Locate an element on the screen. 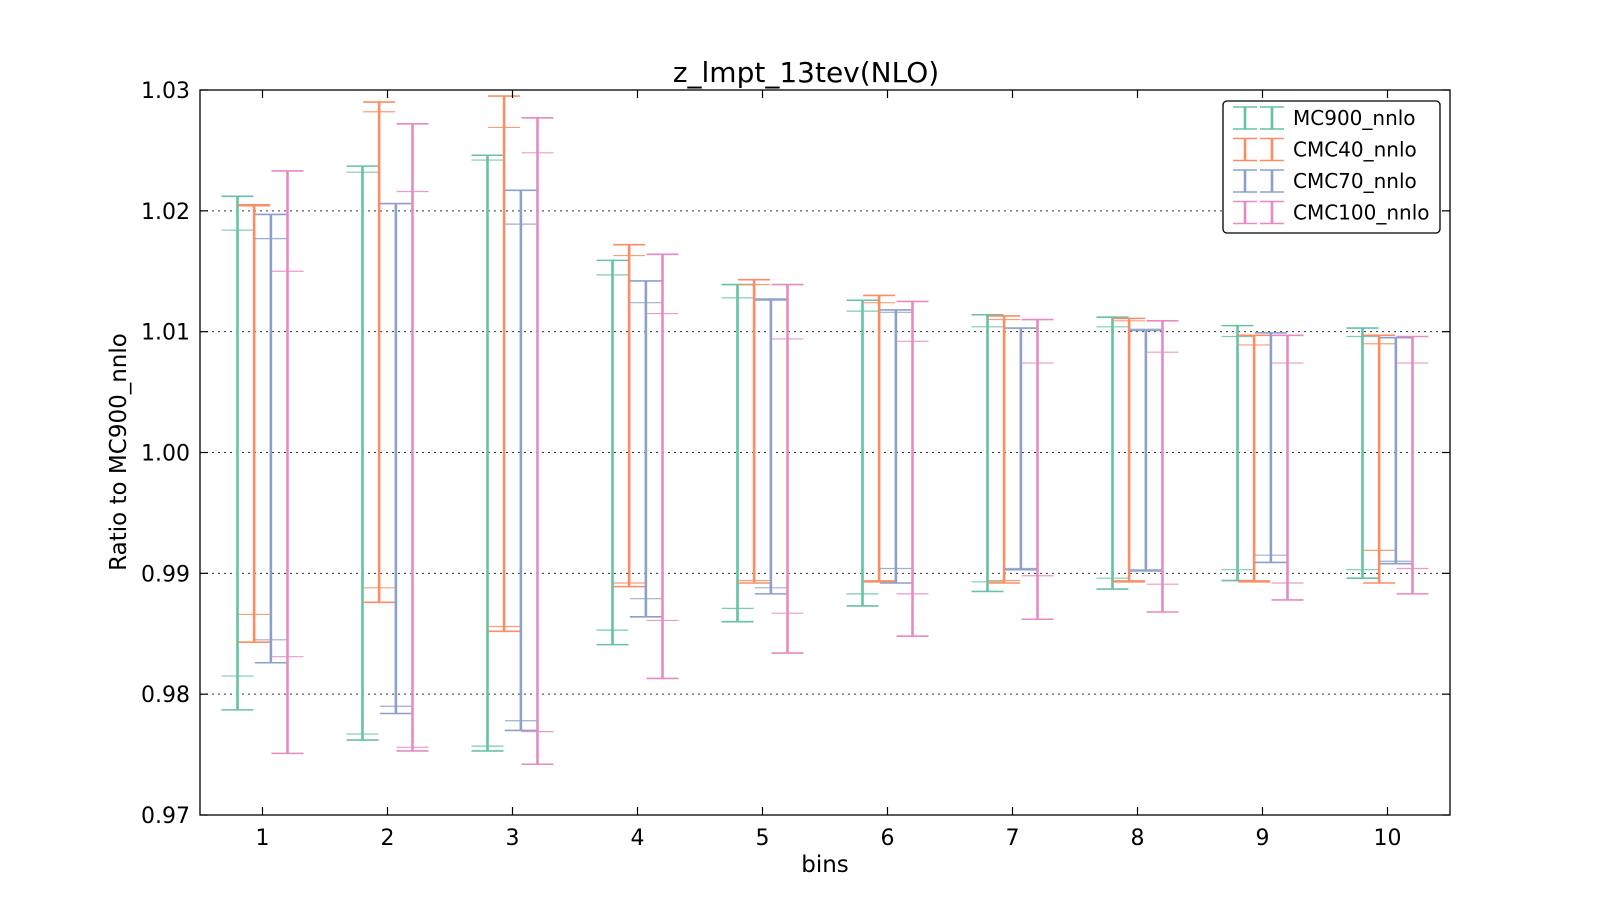  x-tick-label: 3 is located at coordinates (513, 838).